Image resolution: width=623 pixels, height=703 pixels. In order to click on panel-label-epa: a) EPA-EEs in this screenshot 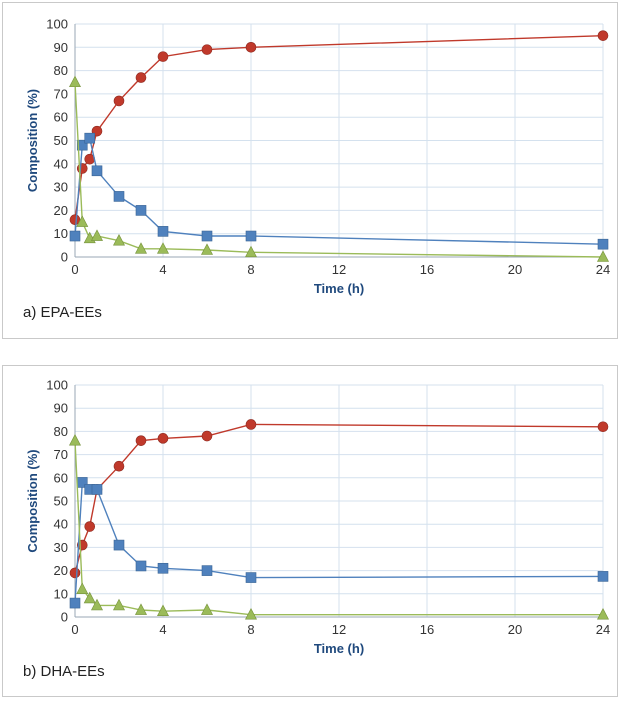, I will do `click(62, 312)`.